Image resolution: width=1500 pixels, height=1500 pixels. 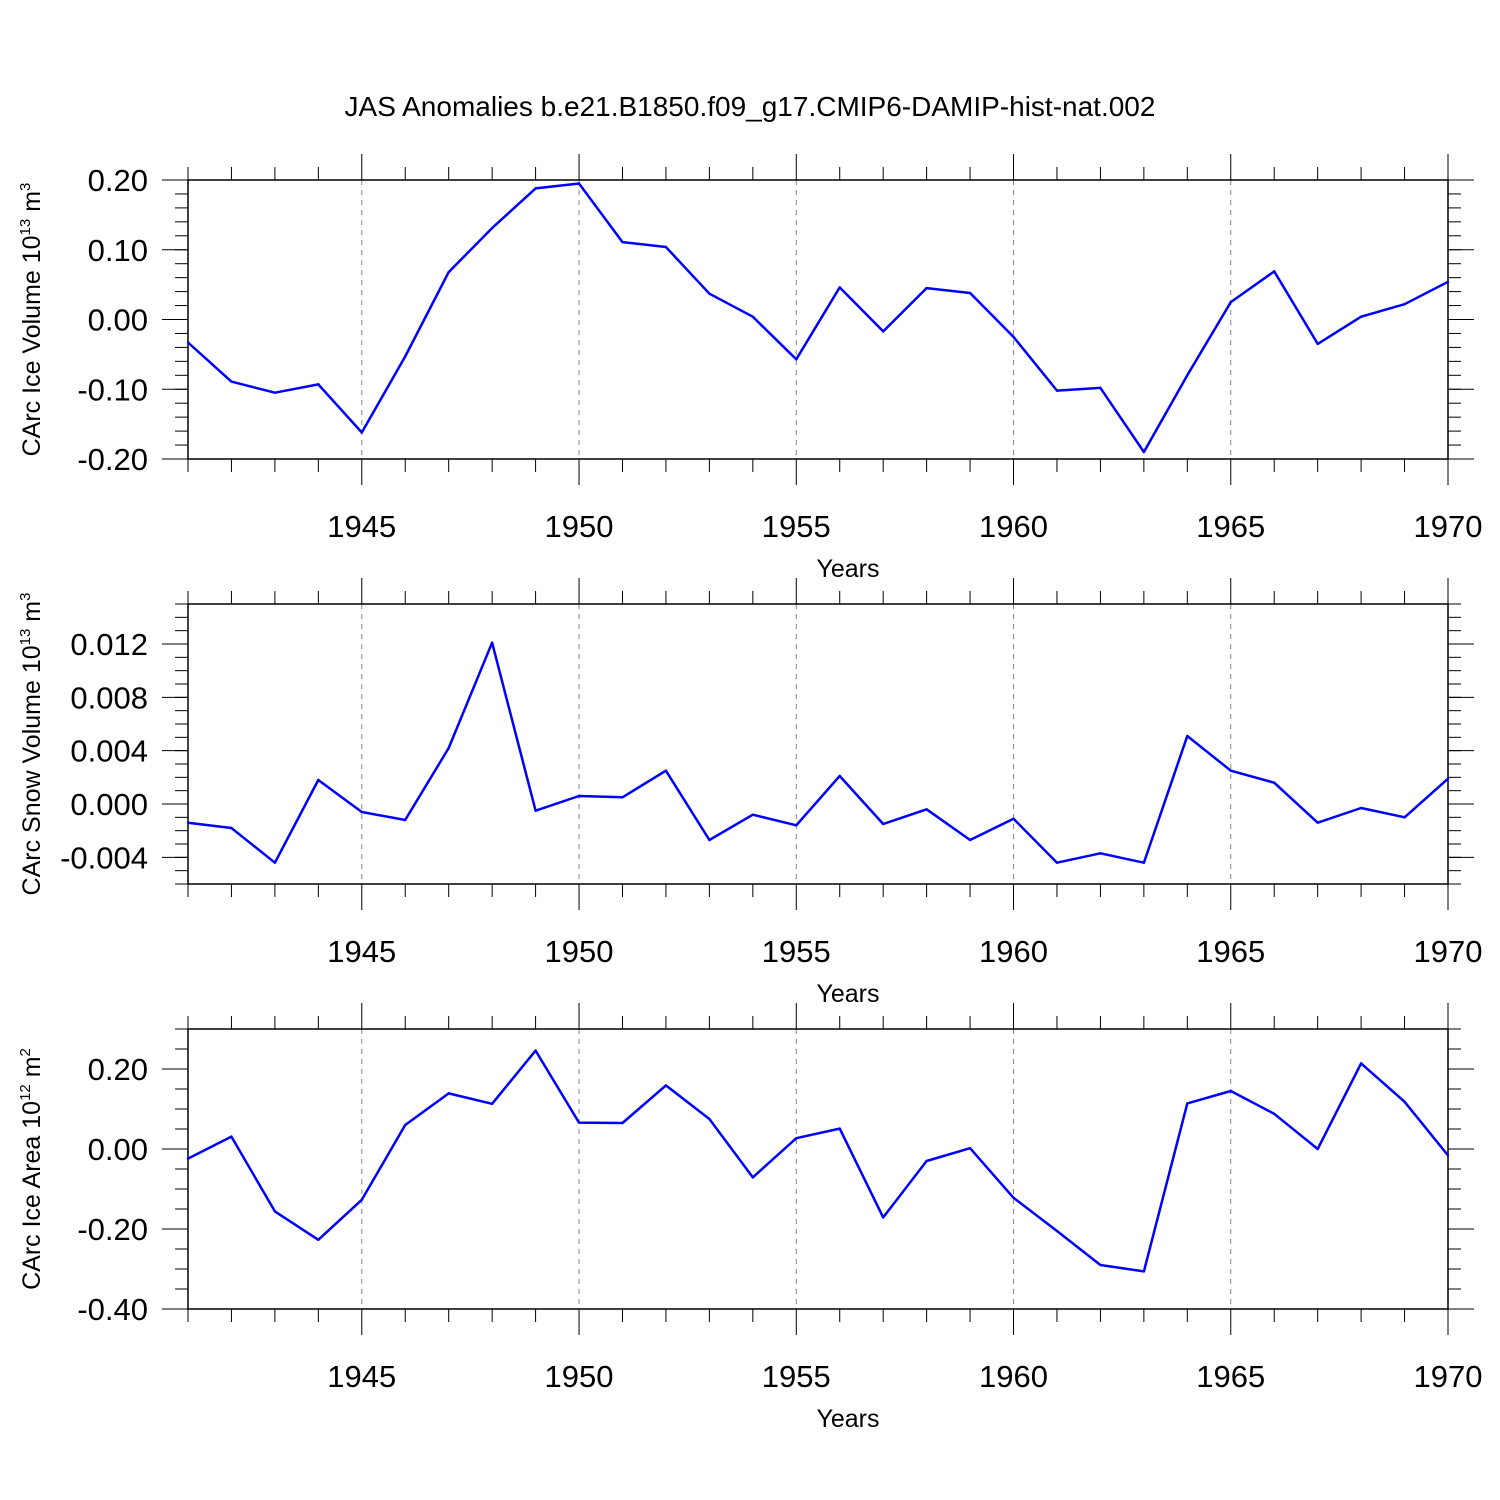 What do you see at coordinates (109, 644) in the screenshot?
I see `y-tick-label: 0.012` at bounding box center [109, 644].